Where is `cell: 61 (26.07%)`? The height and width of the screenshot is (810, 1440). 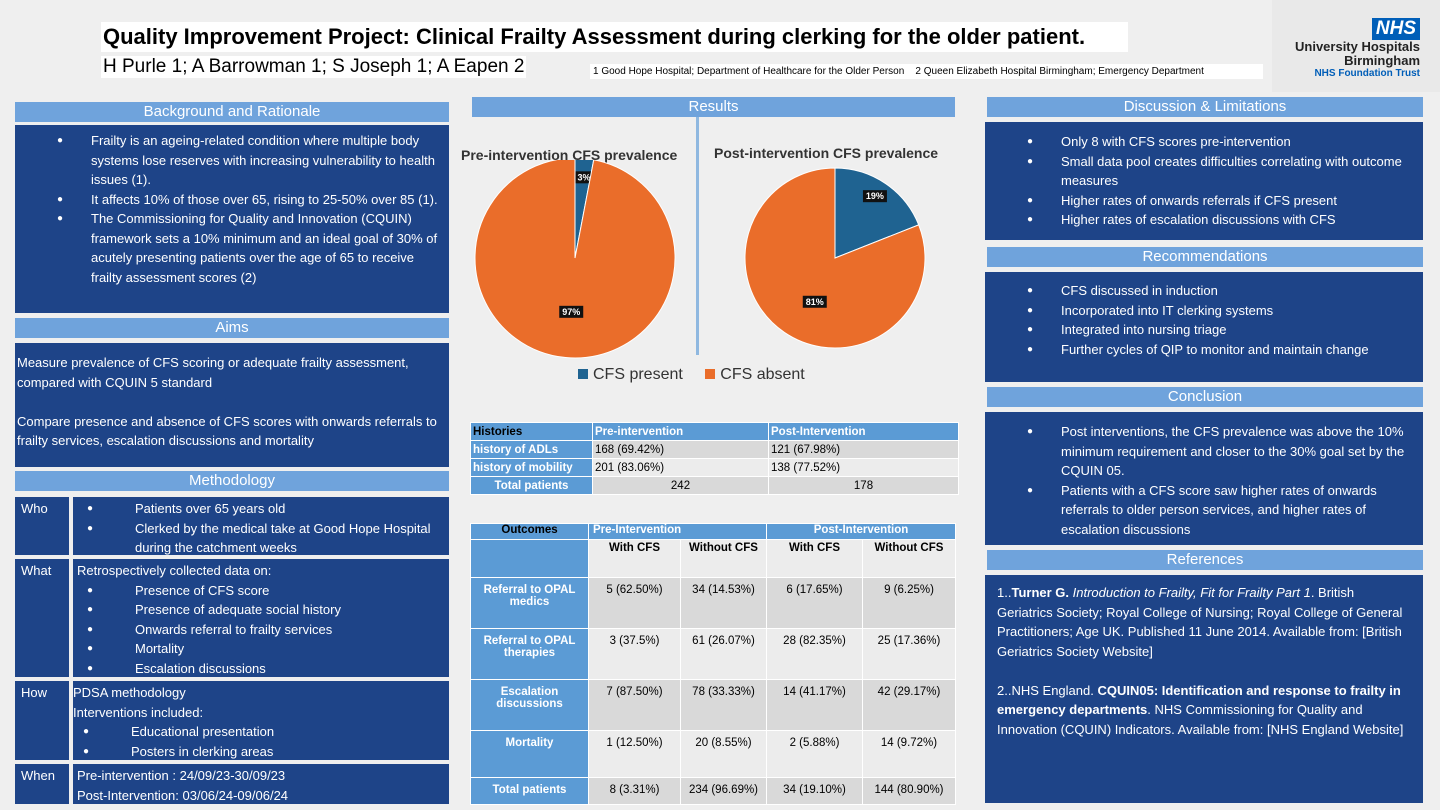
cell: 61 (26.07%) is located at coordinates (723, 654).